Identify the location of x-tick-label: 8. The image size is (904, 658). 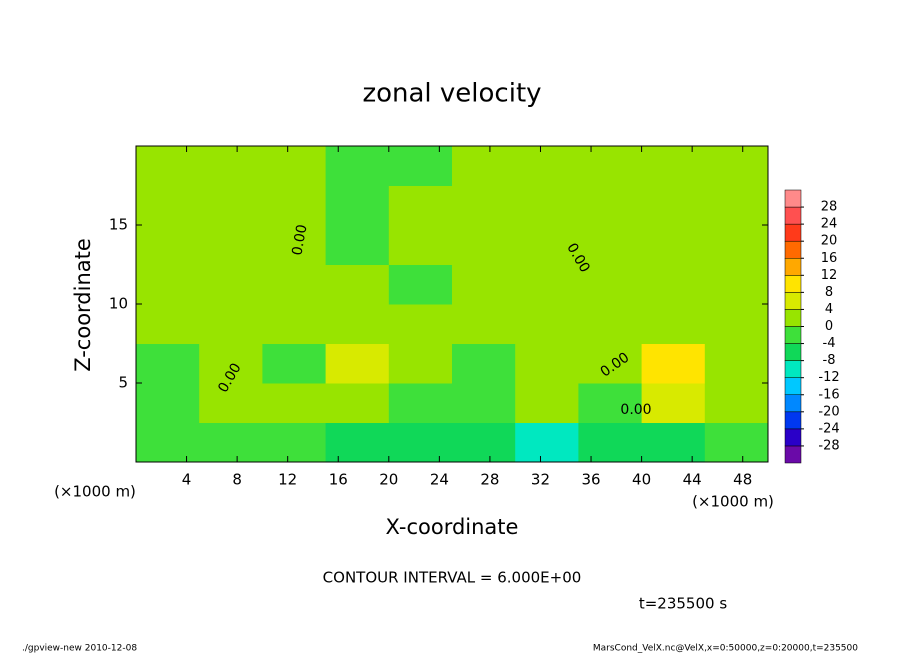
(237, 480).